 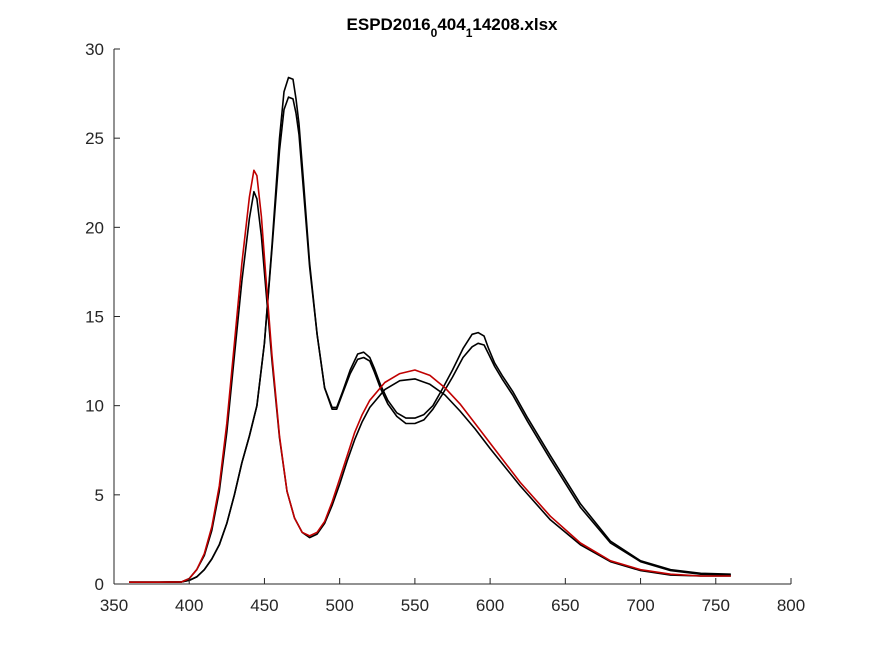 I want to click on x-tick-label: 450, so click(x=264, y=605).